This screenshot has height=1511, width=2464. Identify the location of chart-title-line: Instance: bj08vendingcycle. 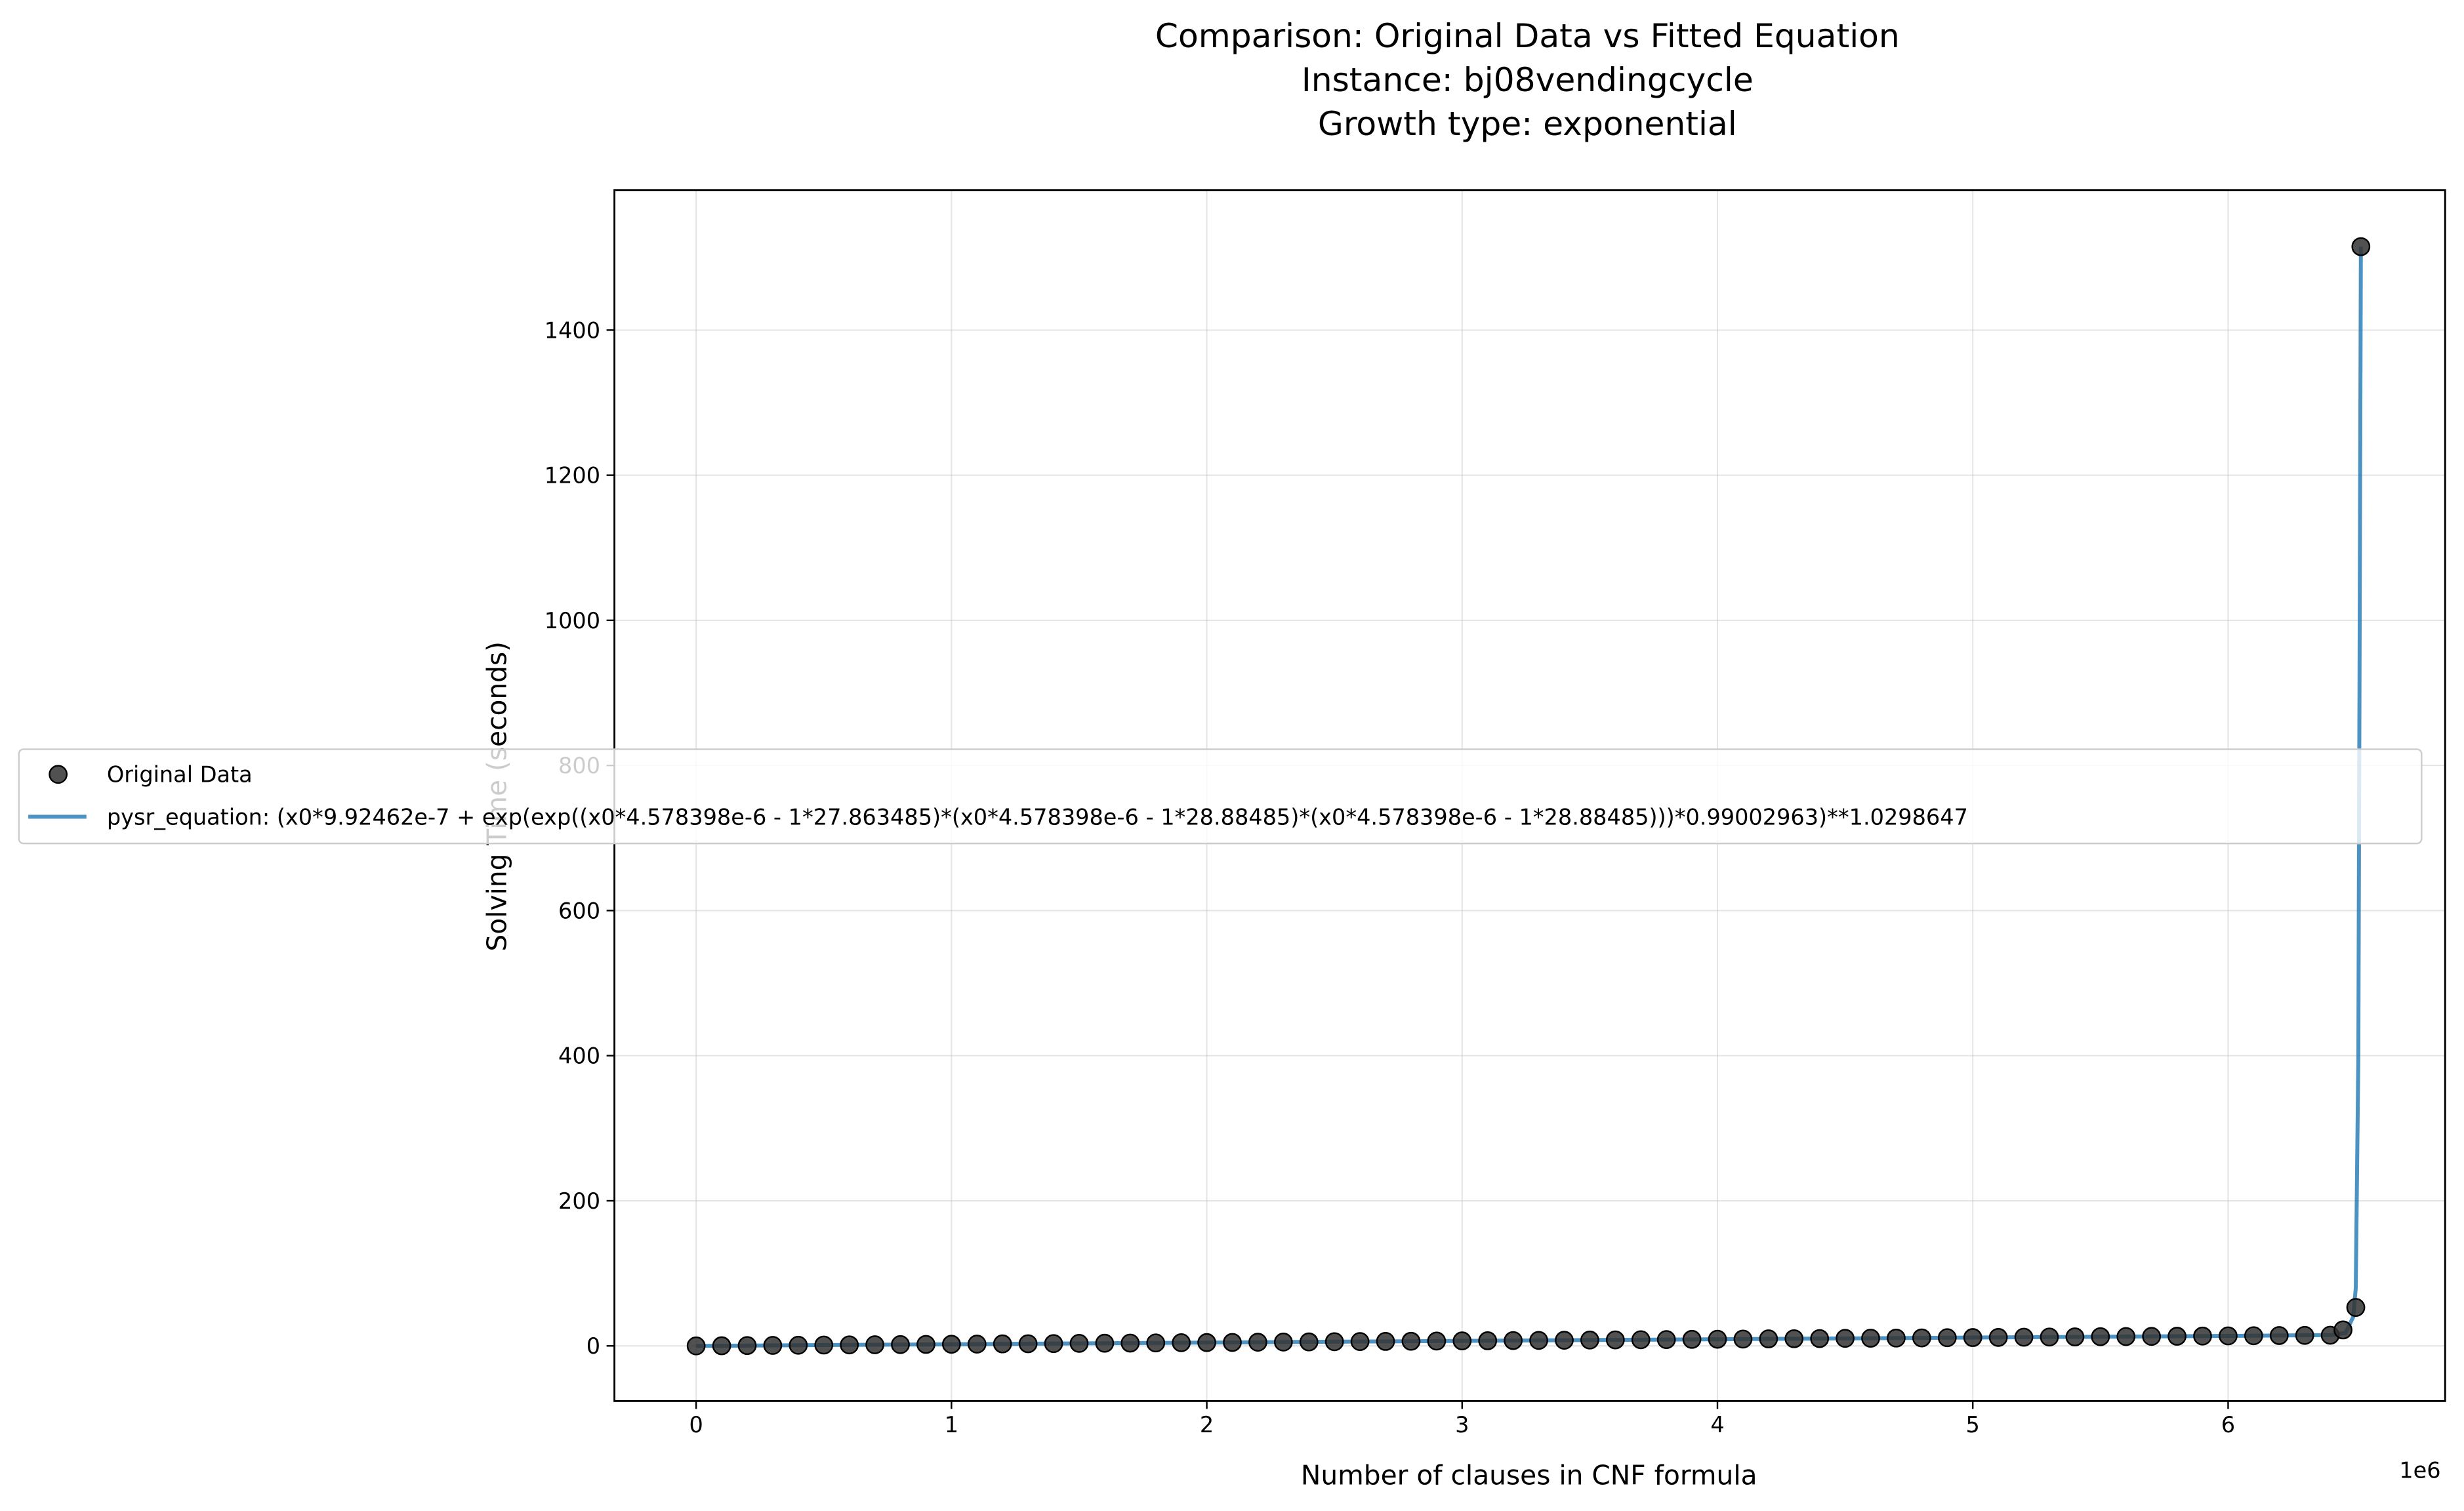
(1528, 79).